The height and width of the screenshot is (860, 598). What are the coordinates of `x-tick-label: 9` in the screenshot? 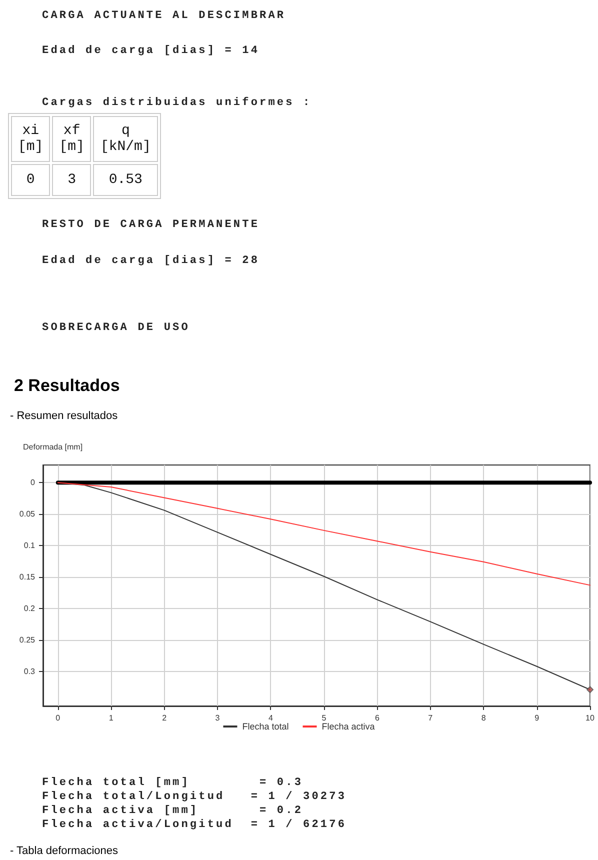 It's located at (537, 718).